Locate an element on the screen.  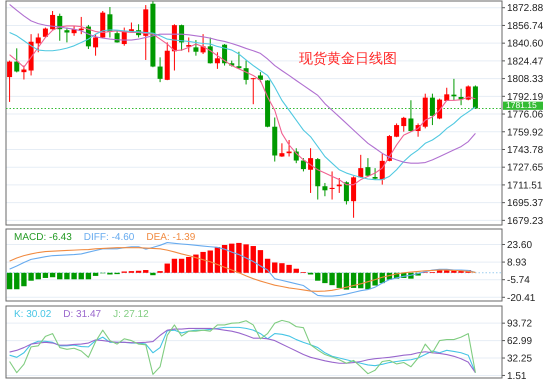
ytick: 1872.88 is located at coordinates (525, 8).